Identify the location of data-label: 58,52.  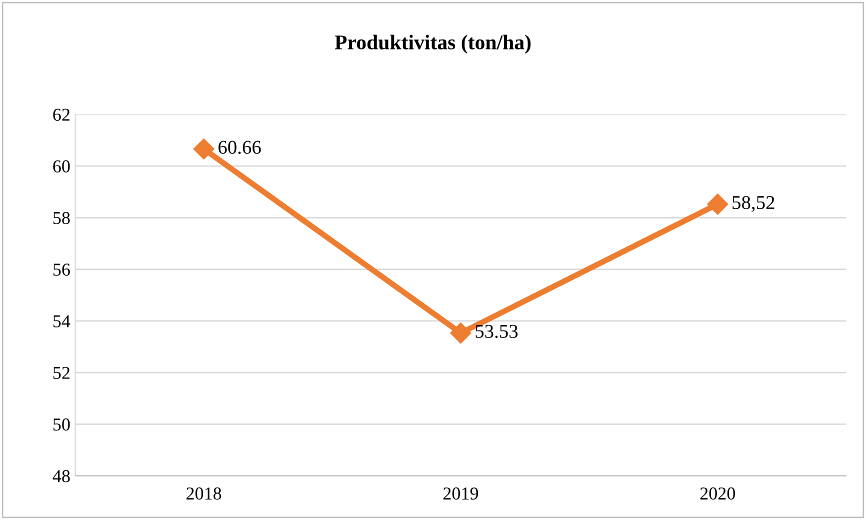
(753, 204).